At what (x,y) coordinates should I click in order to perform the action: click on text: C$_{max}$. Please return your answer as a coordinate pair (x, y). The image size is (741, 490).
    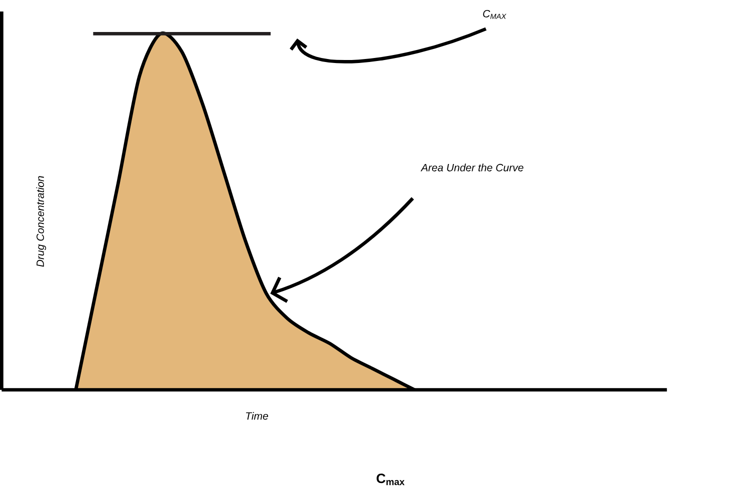
    Looking at the image, I should click on (390, 480).